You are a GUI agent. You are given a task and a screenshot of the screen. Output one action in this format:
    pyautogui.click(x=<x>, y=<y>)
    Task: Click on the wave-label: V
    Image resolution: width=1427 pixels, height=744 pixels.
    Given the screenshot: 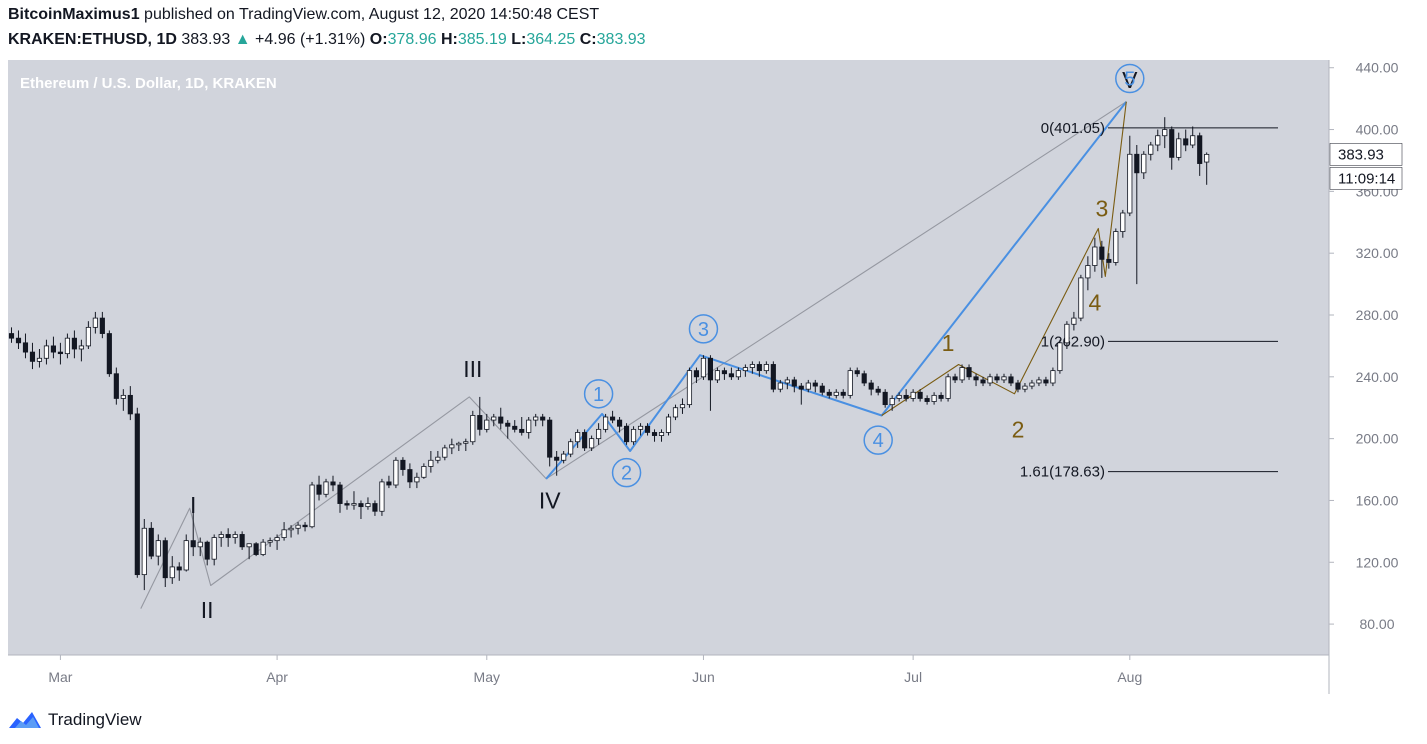 What is the action you would take?
    pyautogui.click(x=1130, y=80)
    